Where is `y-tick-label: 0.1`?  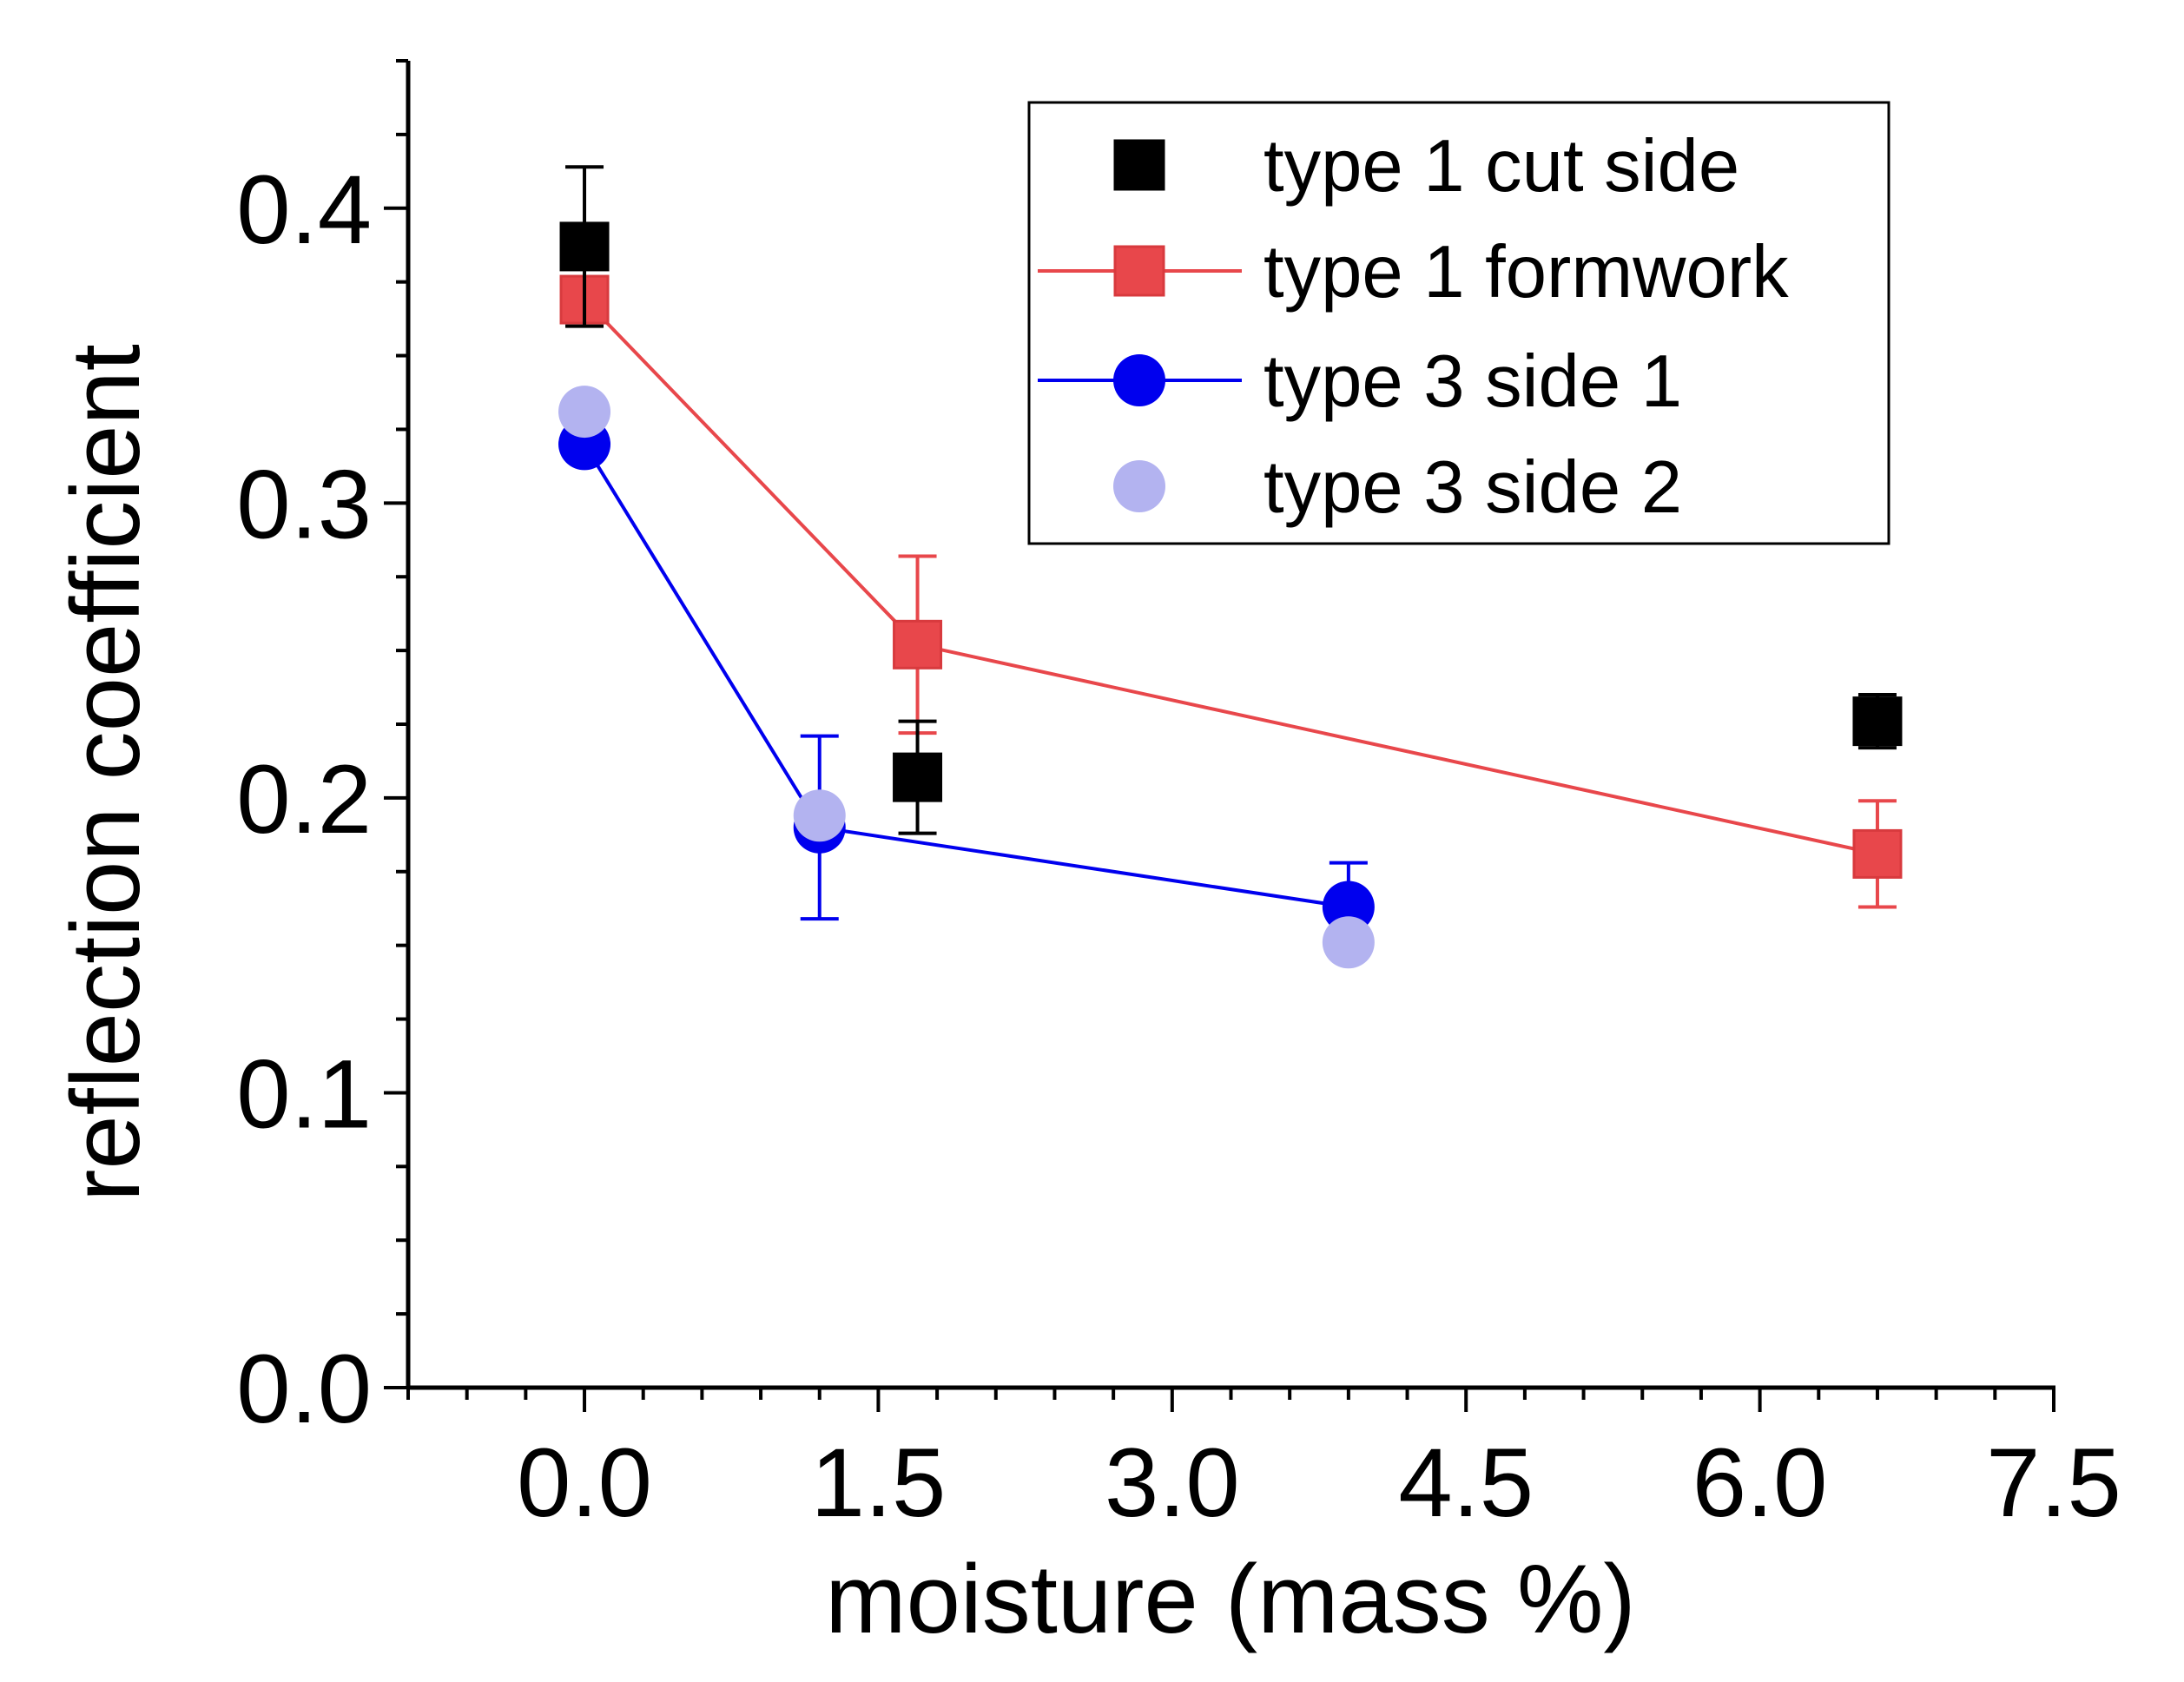 y-tick-label: 0.1 is located at coordinates (304, 1094).